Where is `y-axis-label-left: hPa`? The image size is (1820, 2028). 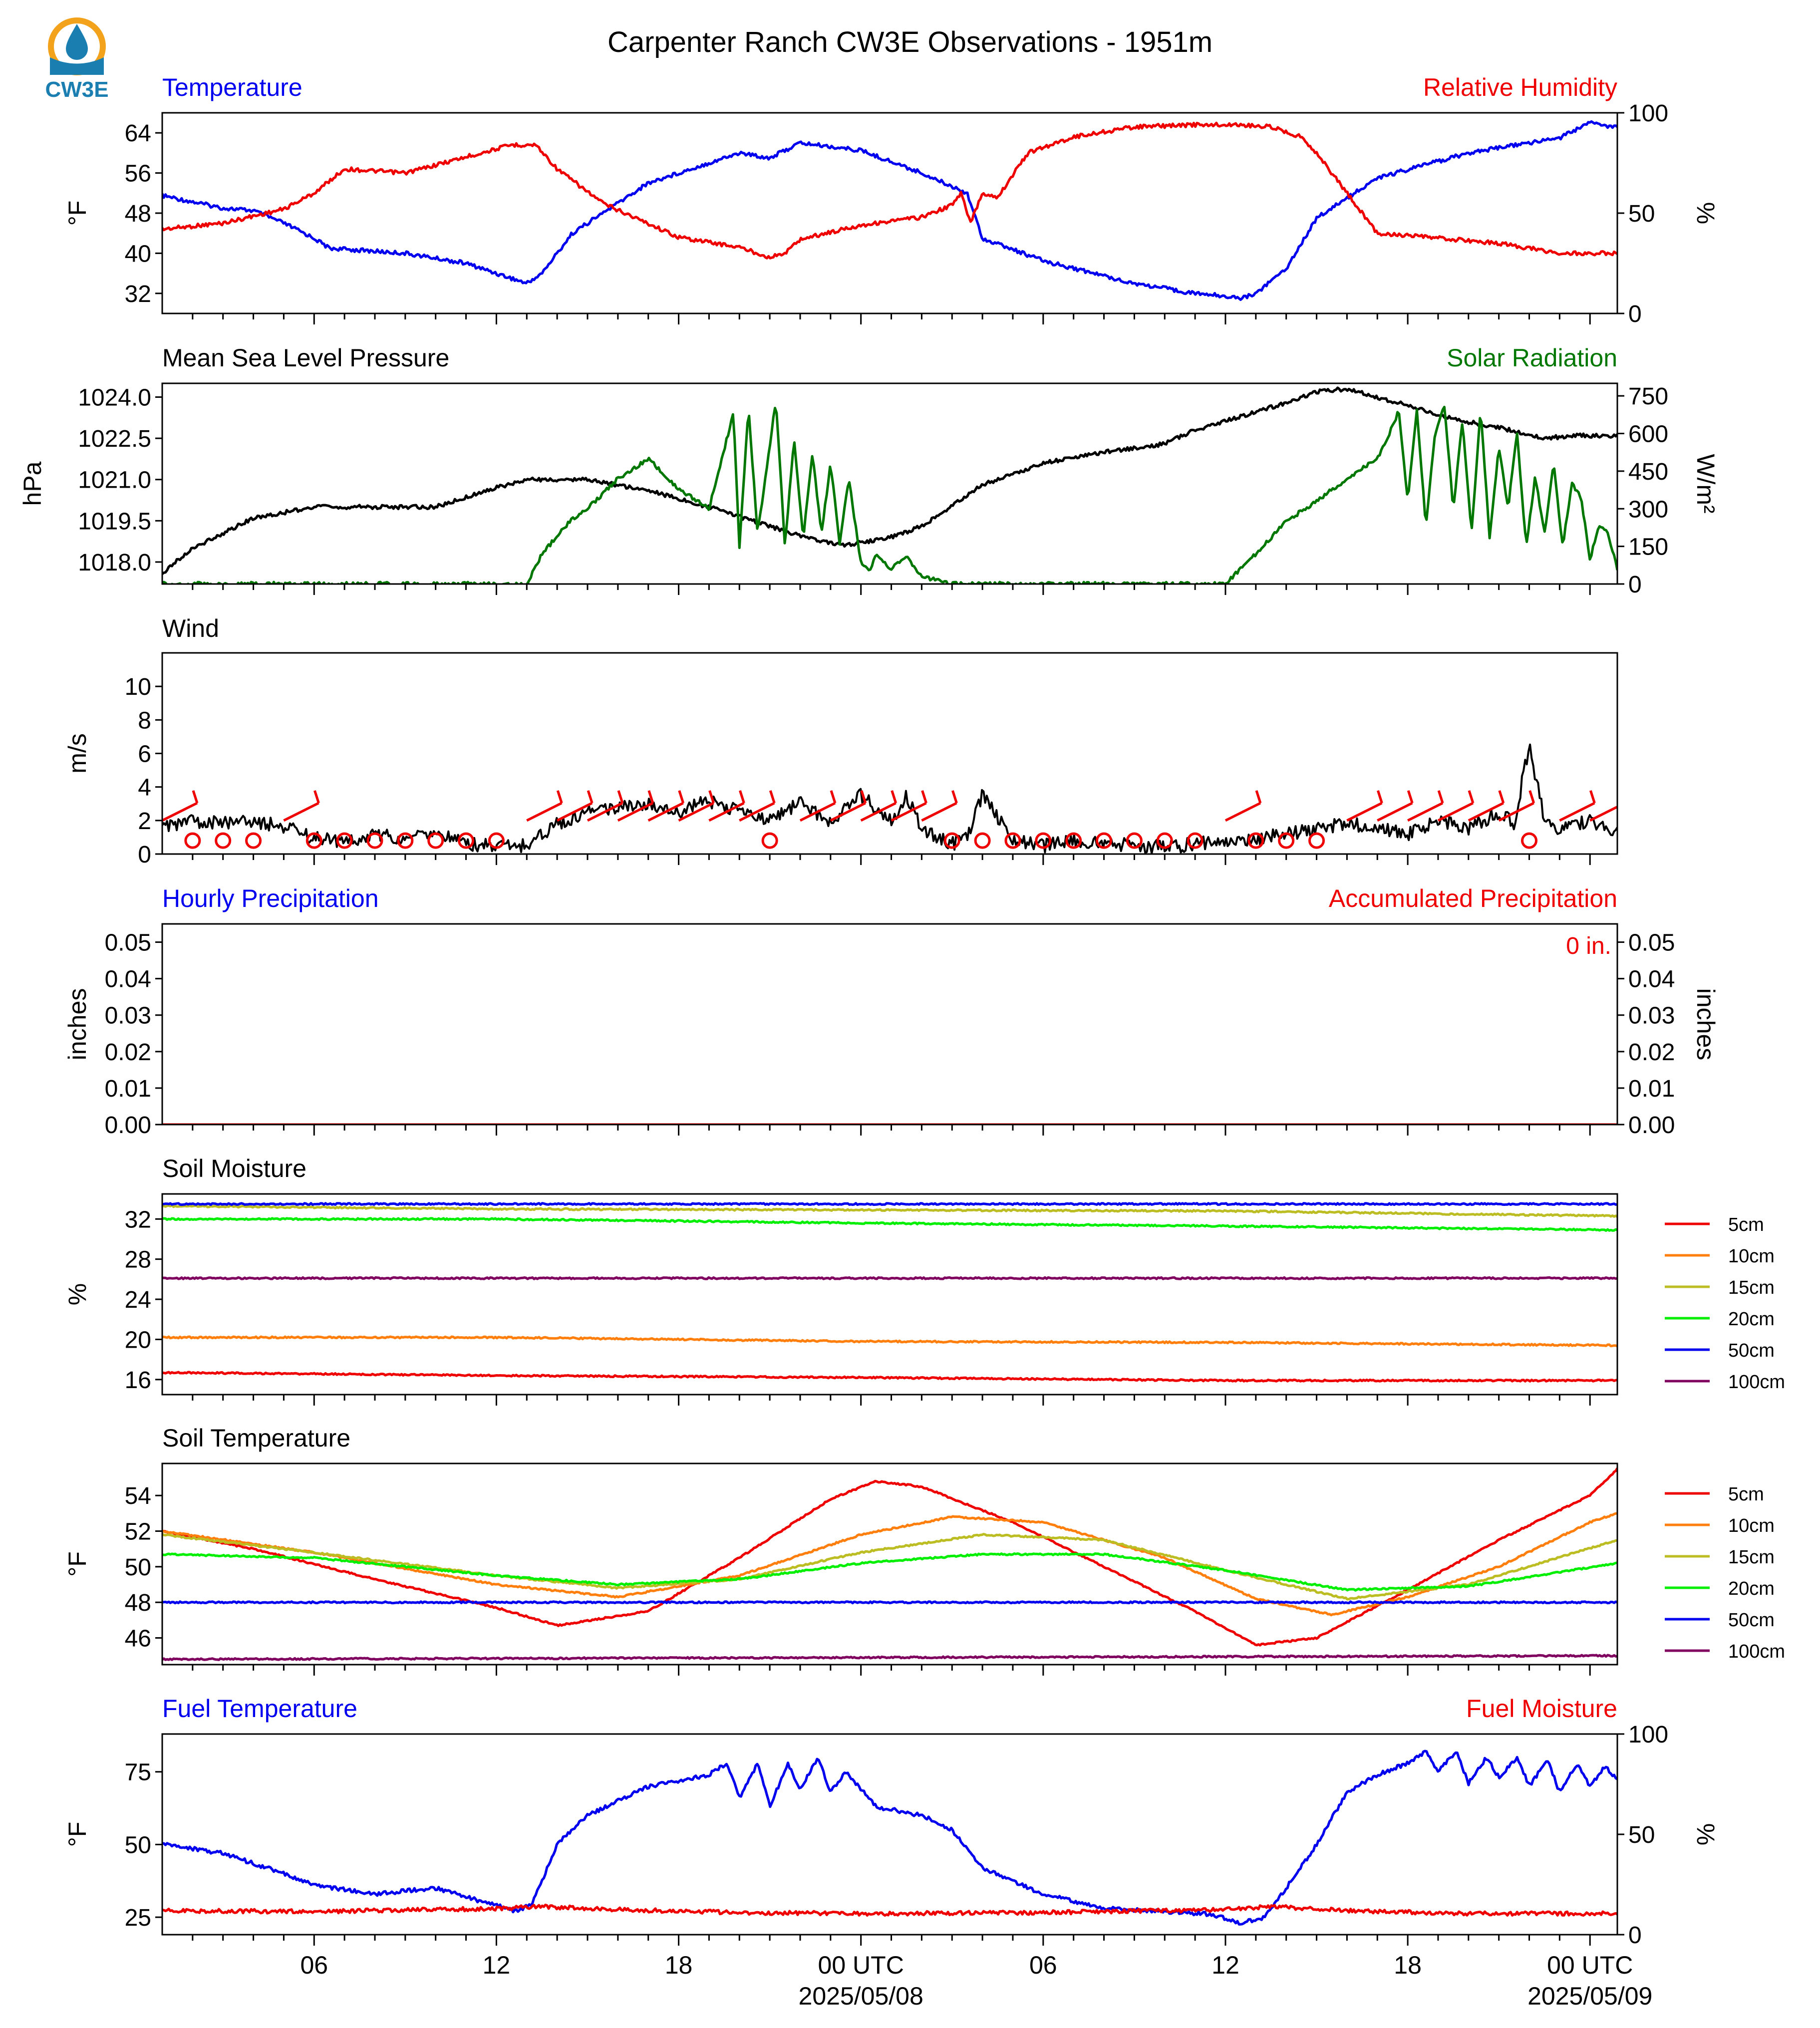 y-axis-label-left: hPa is located at coordinates (32, 483).